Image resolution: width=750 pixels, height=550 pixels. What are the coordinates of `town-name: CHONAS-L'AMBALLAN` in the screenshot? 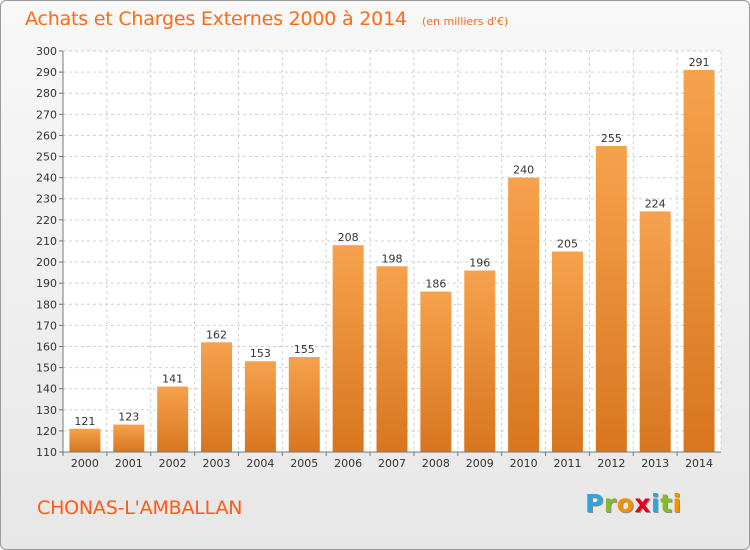 It's located at (140, 508).